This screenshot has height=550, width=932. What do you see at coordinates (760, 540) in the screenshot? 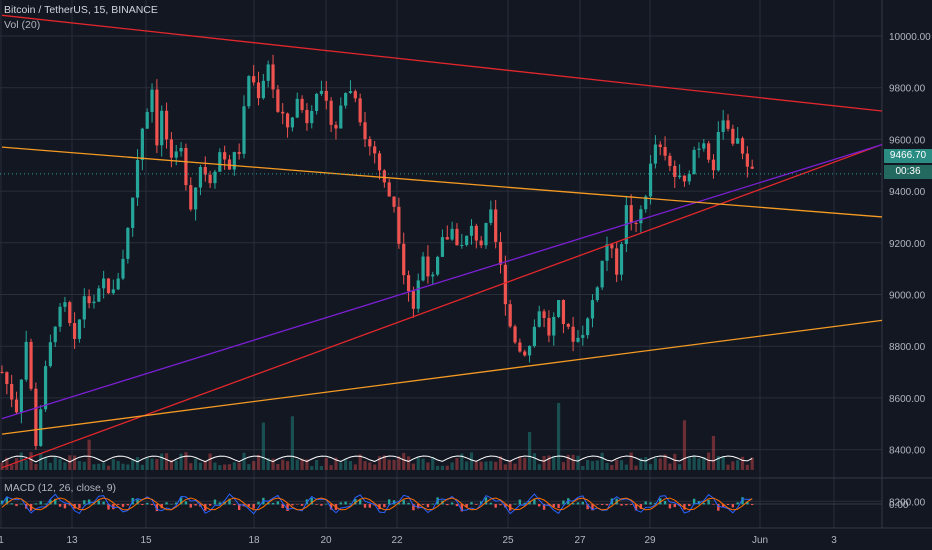
I see `x-tick-label: Jun` at bounding box center [760, 540].